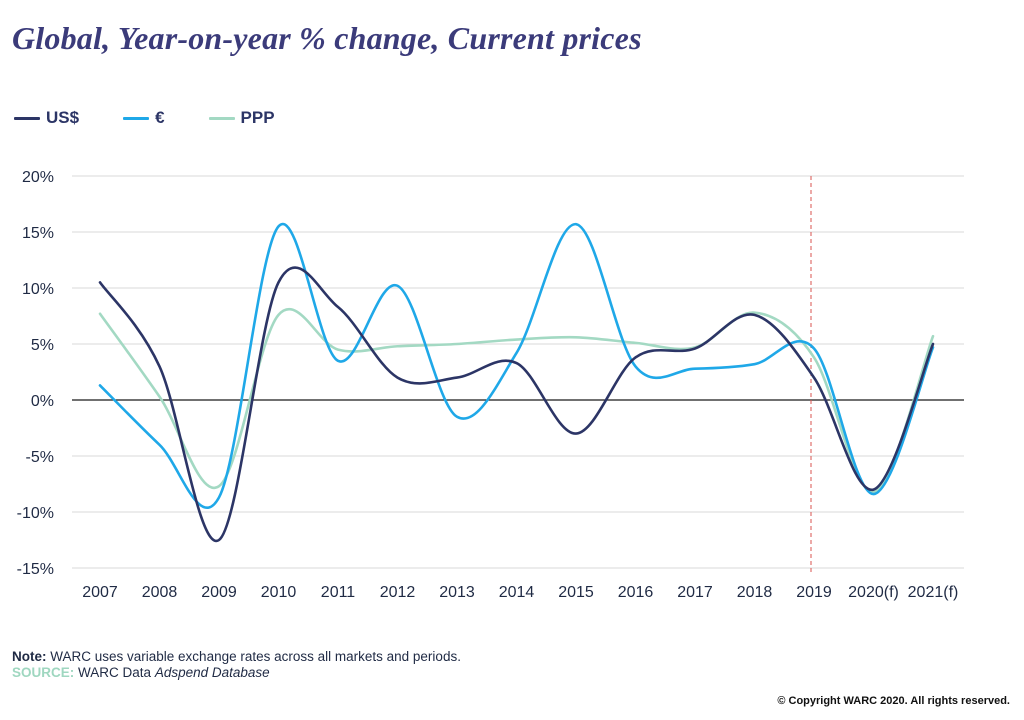 The width and height of the screenshot is (1024, 720). I want to click on legend-item-usd: US$, so click(46, 118).